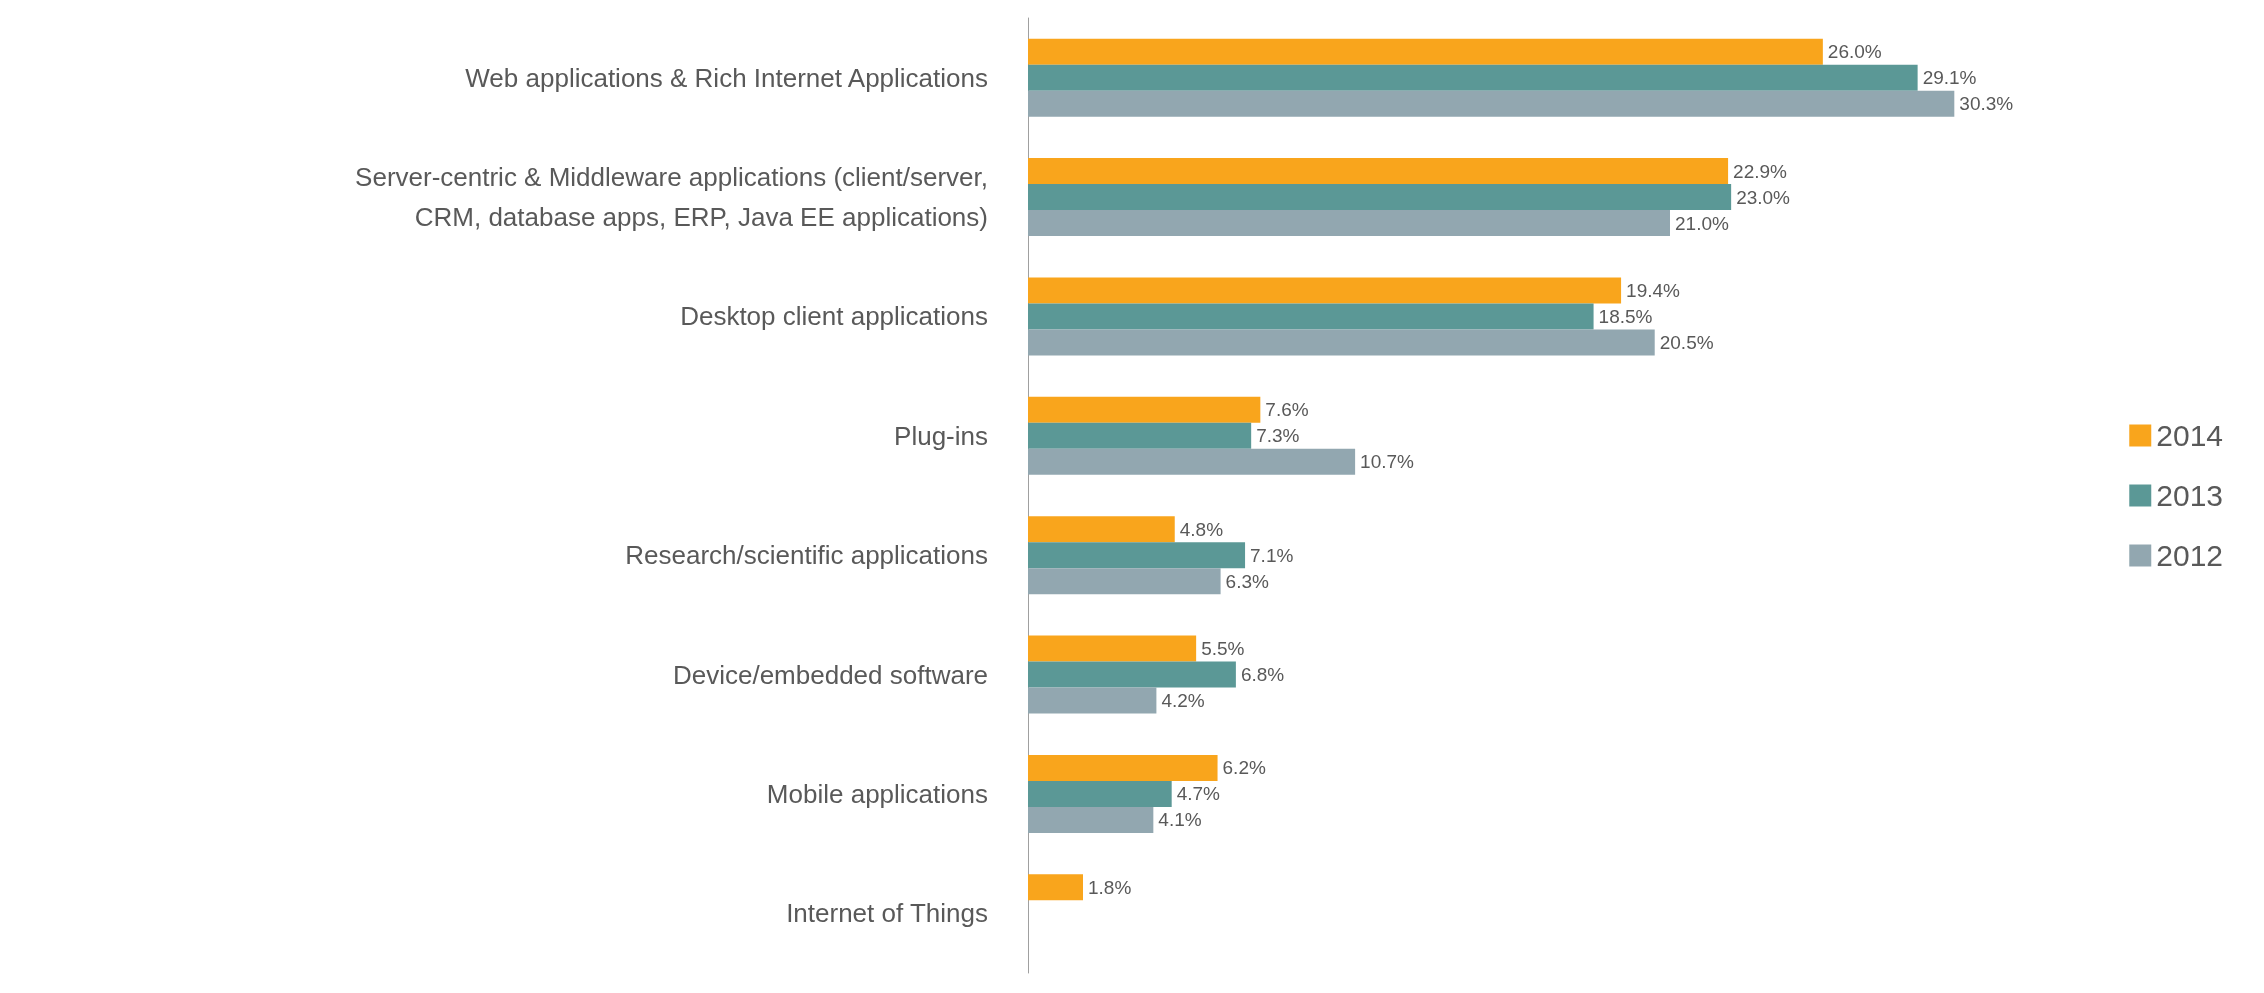  What do you see at coordinates (2190, 495) in the screenshot?
I see `legend-label: 2013` at bounding box center [2190, 495].